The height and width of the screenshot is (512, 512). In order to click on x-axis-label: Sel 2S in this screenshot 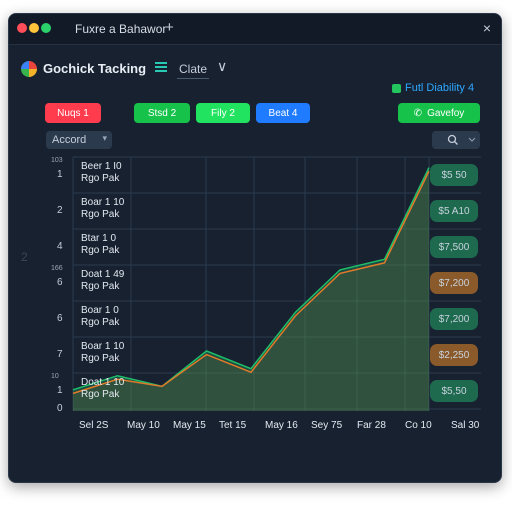, I will do `click(94, 425)`.